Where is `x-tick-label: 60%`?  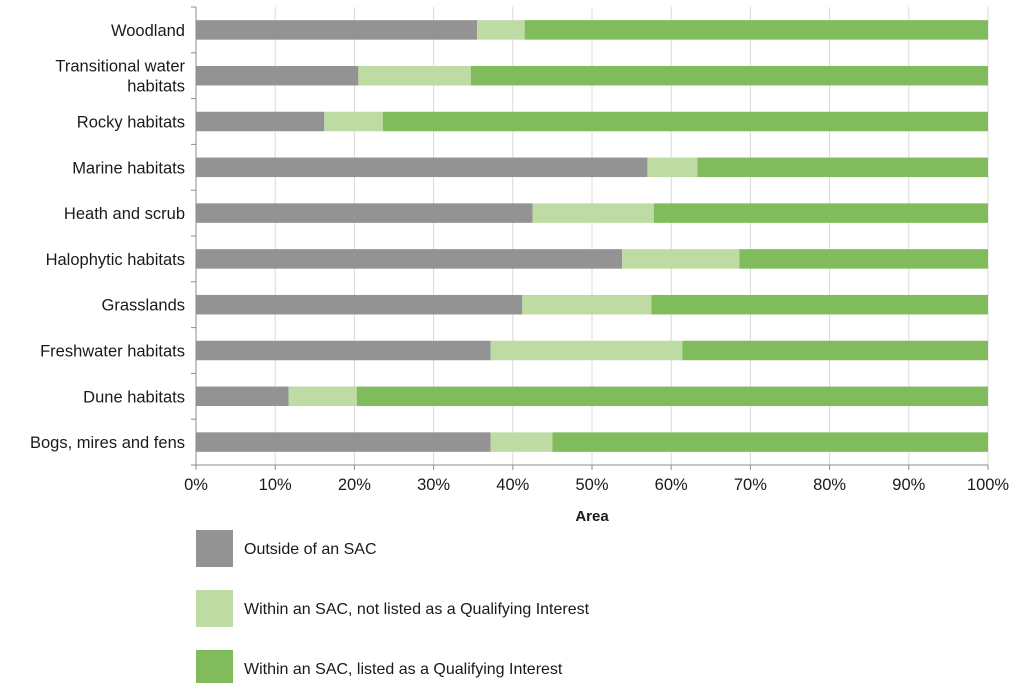
x-tick-label: 60% is located at coordinates (671, 485).